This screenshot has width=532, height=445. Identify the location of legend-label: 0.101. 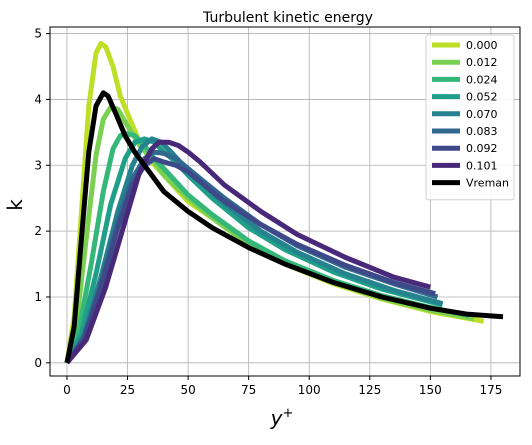
(482, 165).